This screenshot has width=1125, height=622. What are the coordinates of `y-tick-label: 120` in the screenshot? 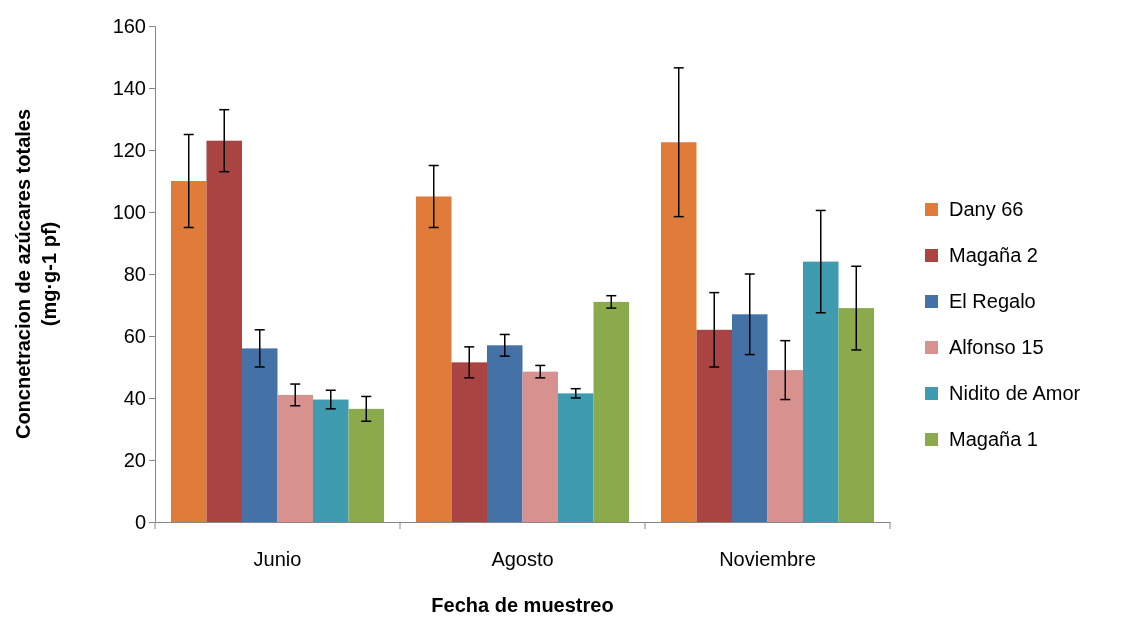 It's located at (129, 149).